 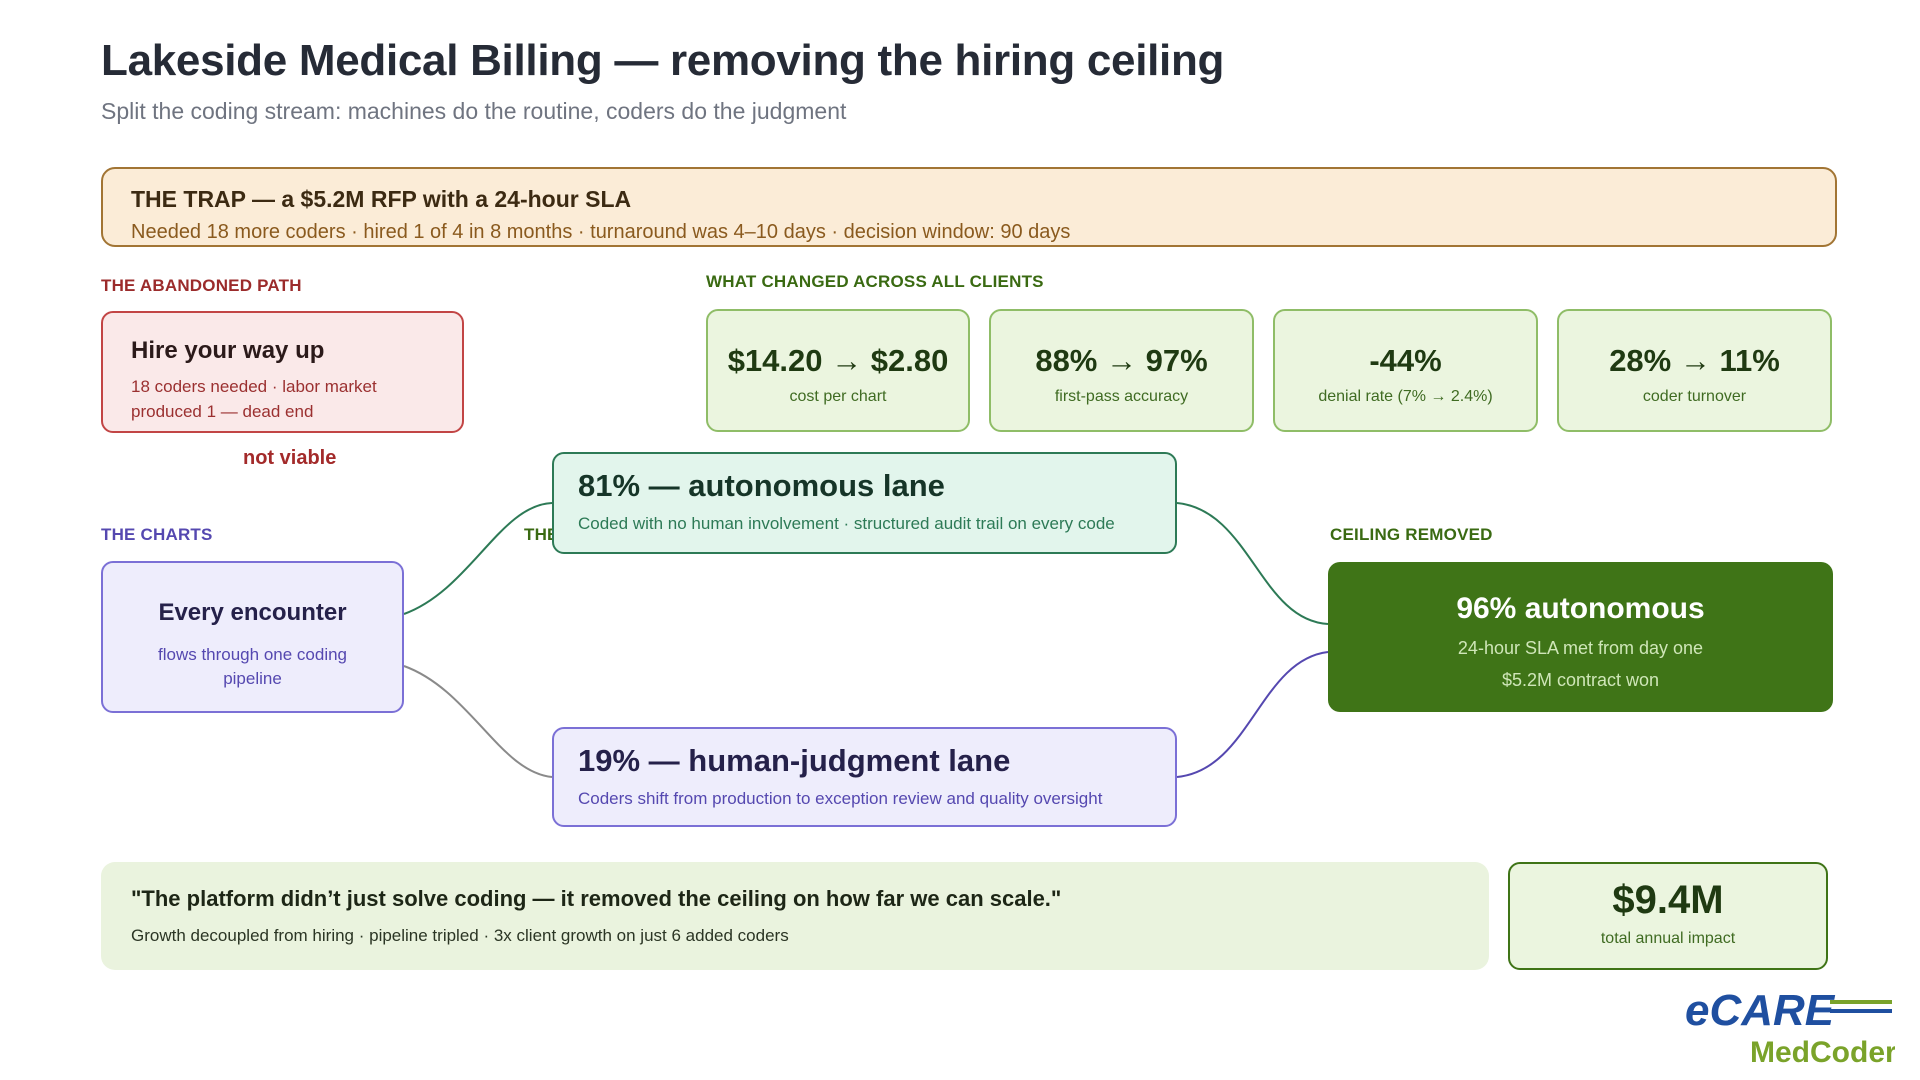 What do you see at coordinates (1694, 396) in the screenshot?
I see `metric-caption: coder turnover` at bounding box center [1694, 396].